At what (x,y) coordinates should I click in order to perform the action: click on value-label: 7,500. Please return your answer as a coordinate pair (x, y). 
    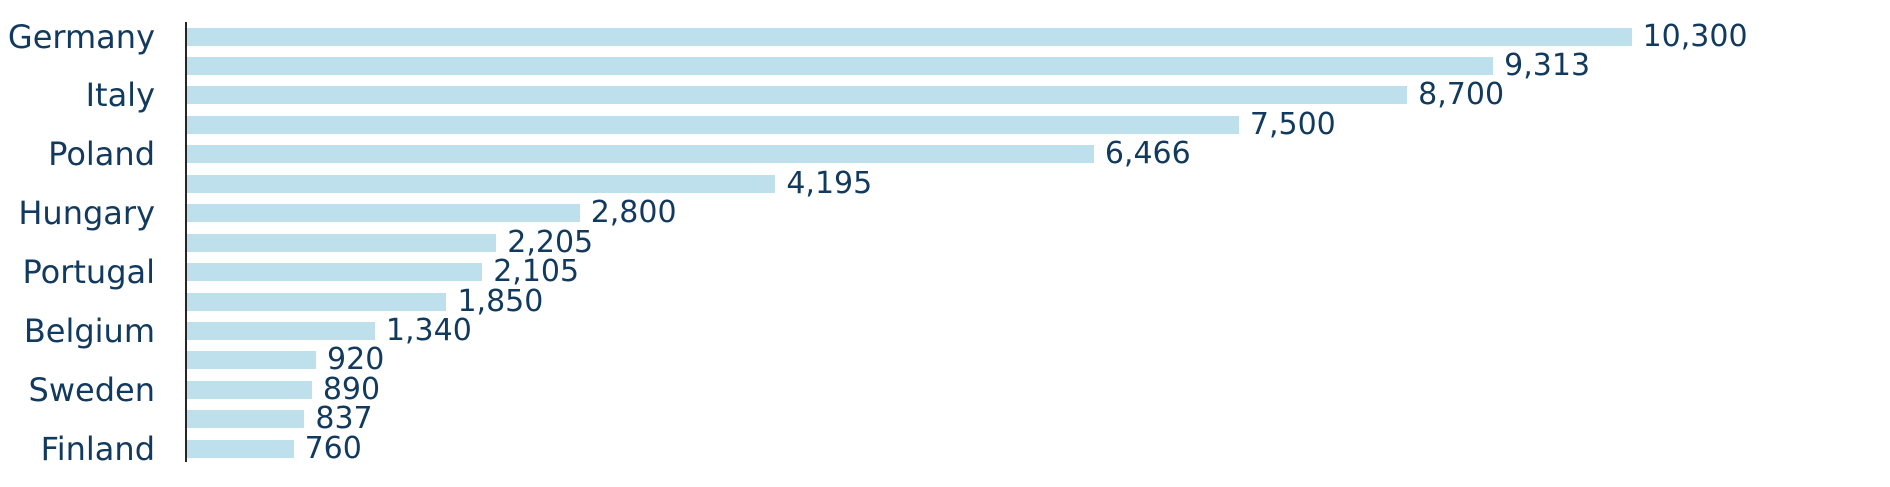
    Looking at the image, I should click on (1292, 124).